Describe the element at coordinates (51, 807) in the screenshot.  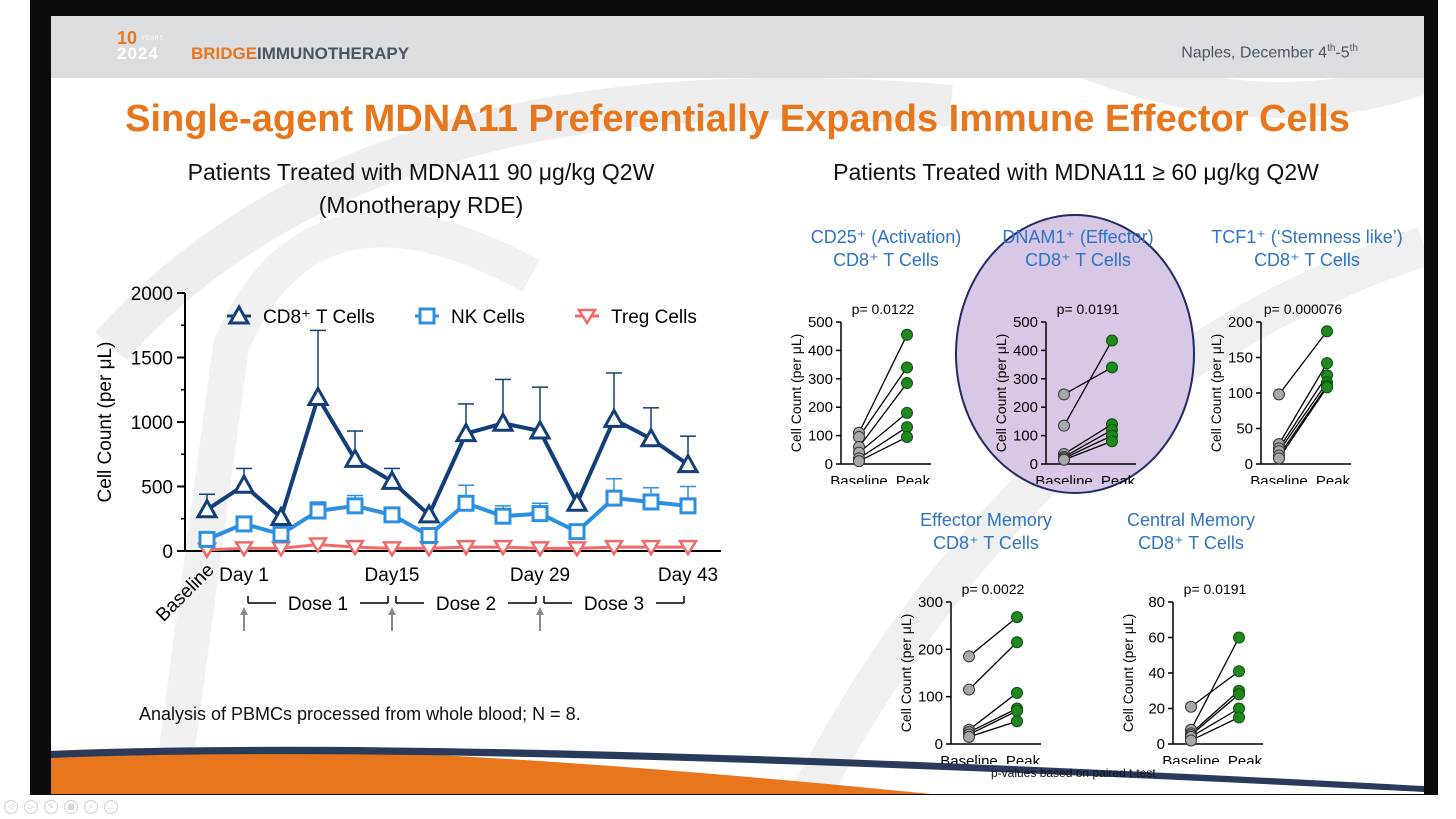
I see `pen-icon: ✎` at that location.